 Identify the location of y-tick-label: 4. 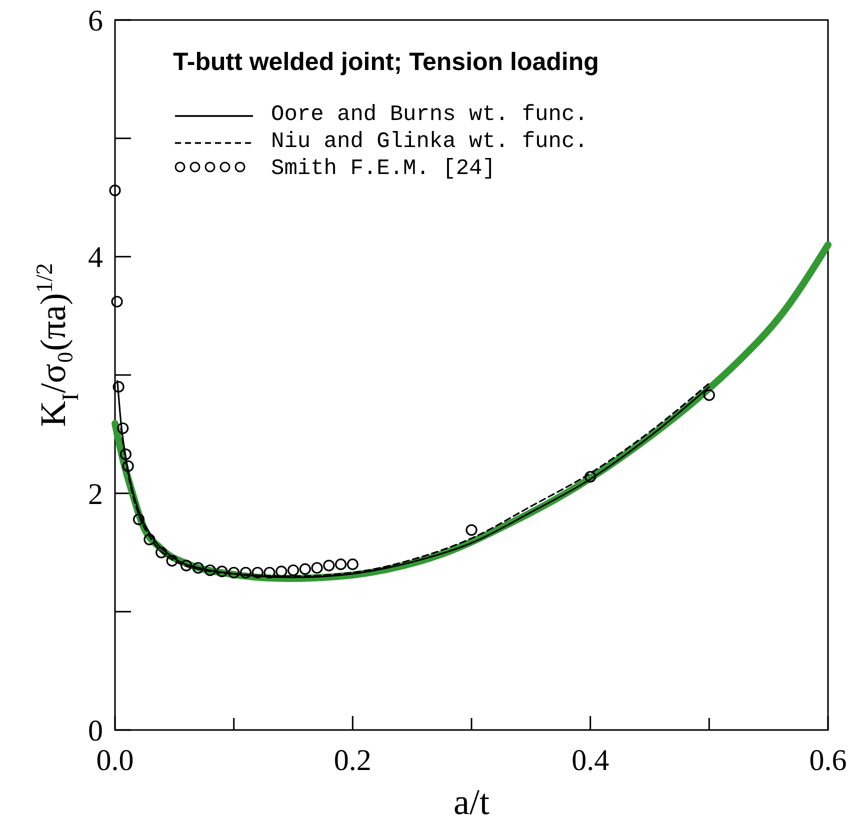
(95, 257).